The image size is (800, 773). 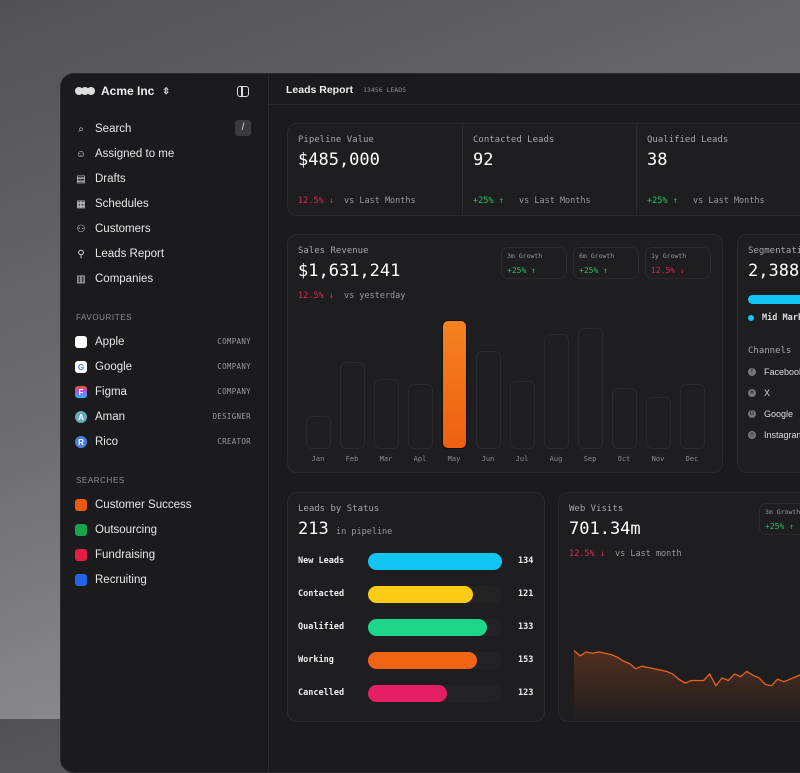 What do you see at coordinates (122, 91) in the screenshot?
I see `workspace-switcher: Acme Inc ⇳` at bounding box center [122, 91].